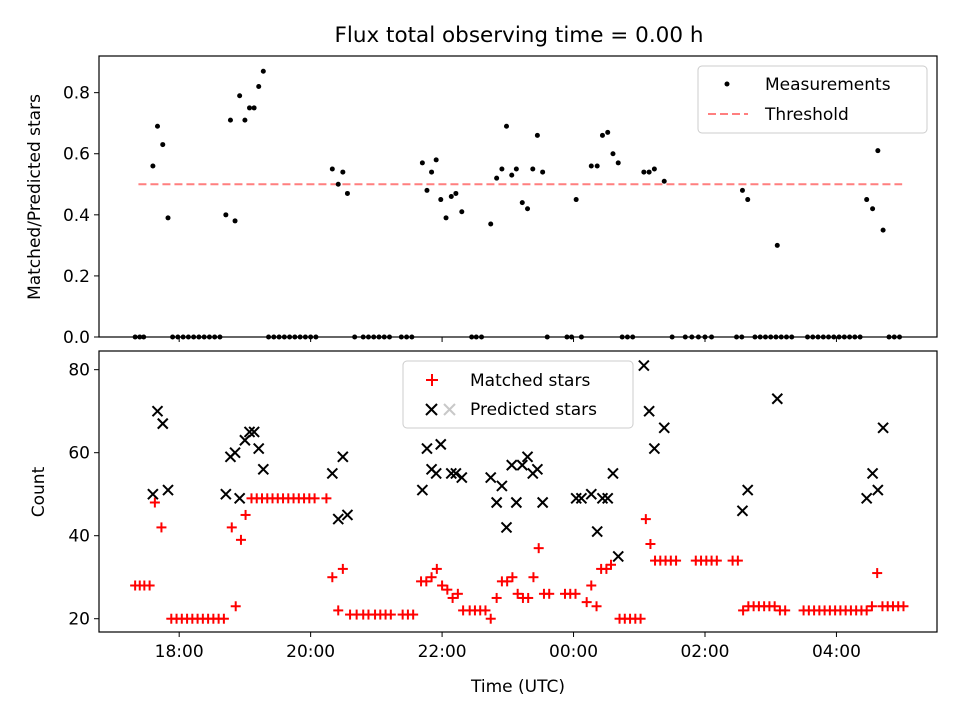 The width and height of the screenshot is (960, 720). I want to click on x-tick-label: 20:00, so click(310, 652).